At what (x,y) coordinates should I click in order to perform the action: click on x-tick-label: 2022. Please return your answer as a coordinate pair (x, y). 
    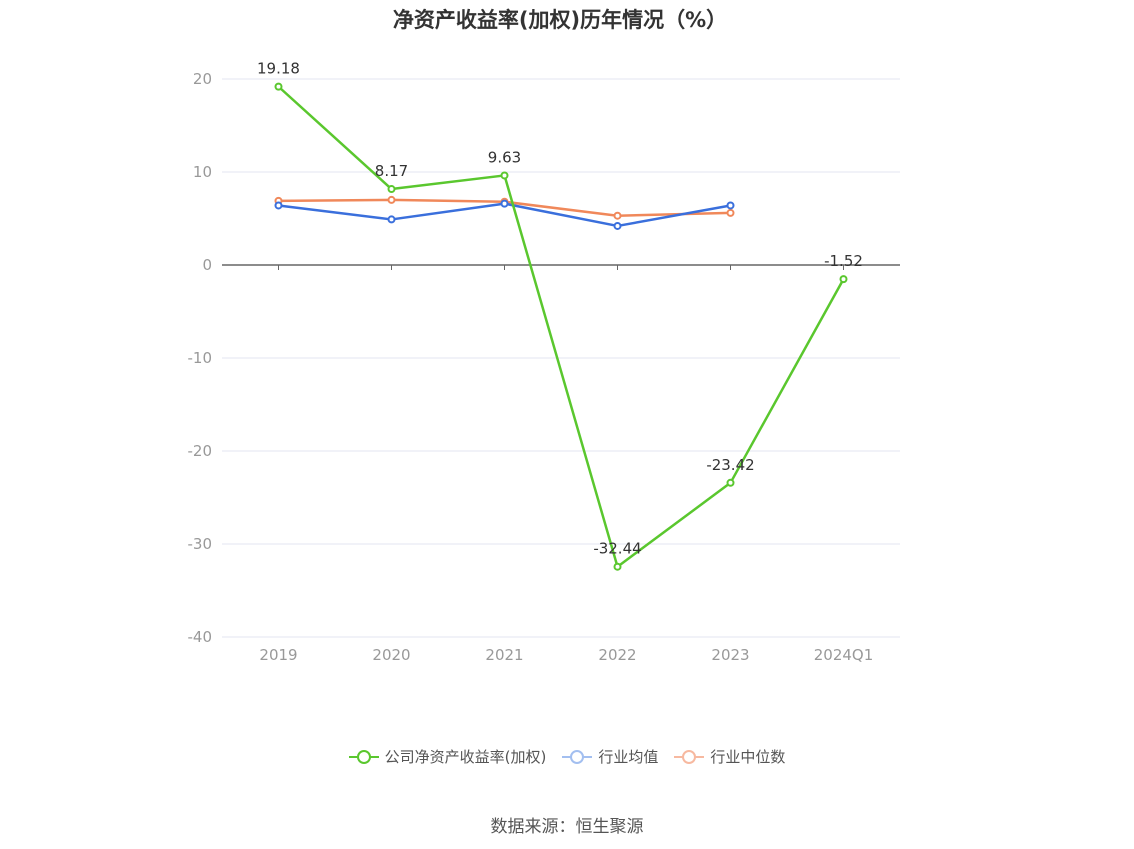
    Looking at the image, I should click on (617, 655).